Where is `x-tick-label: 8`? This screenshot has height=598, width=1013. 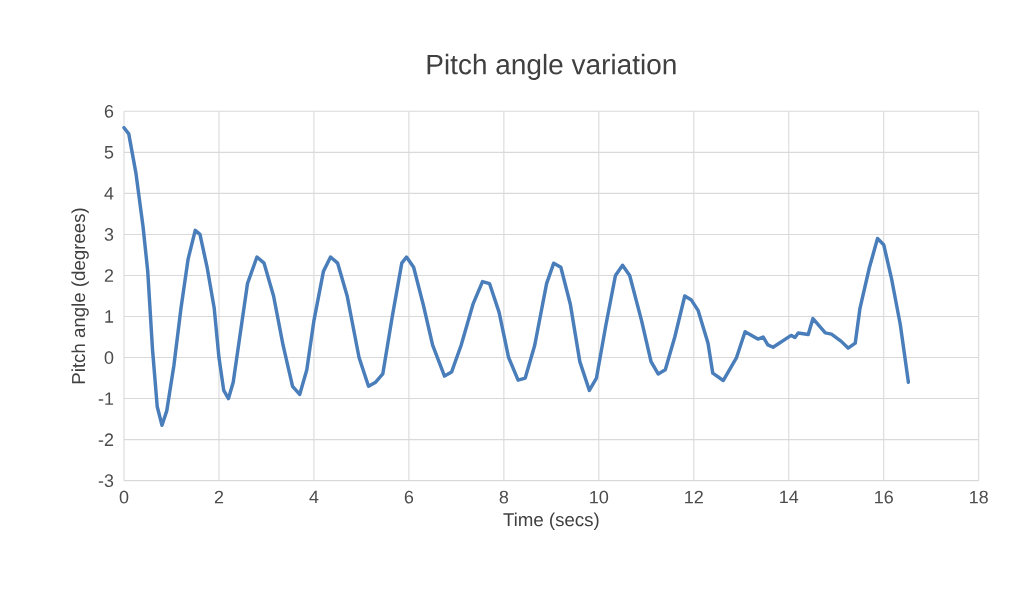
x-tick-label: 8 is located at coordinates (504, 497).